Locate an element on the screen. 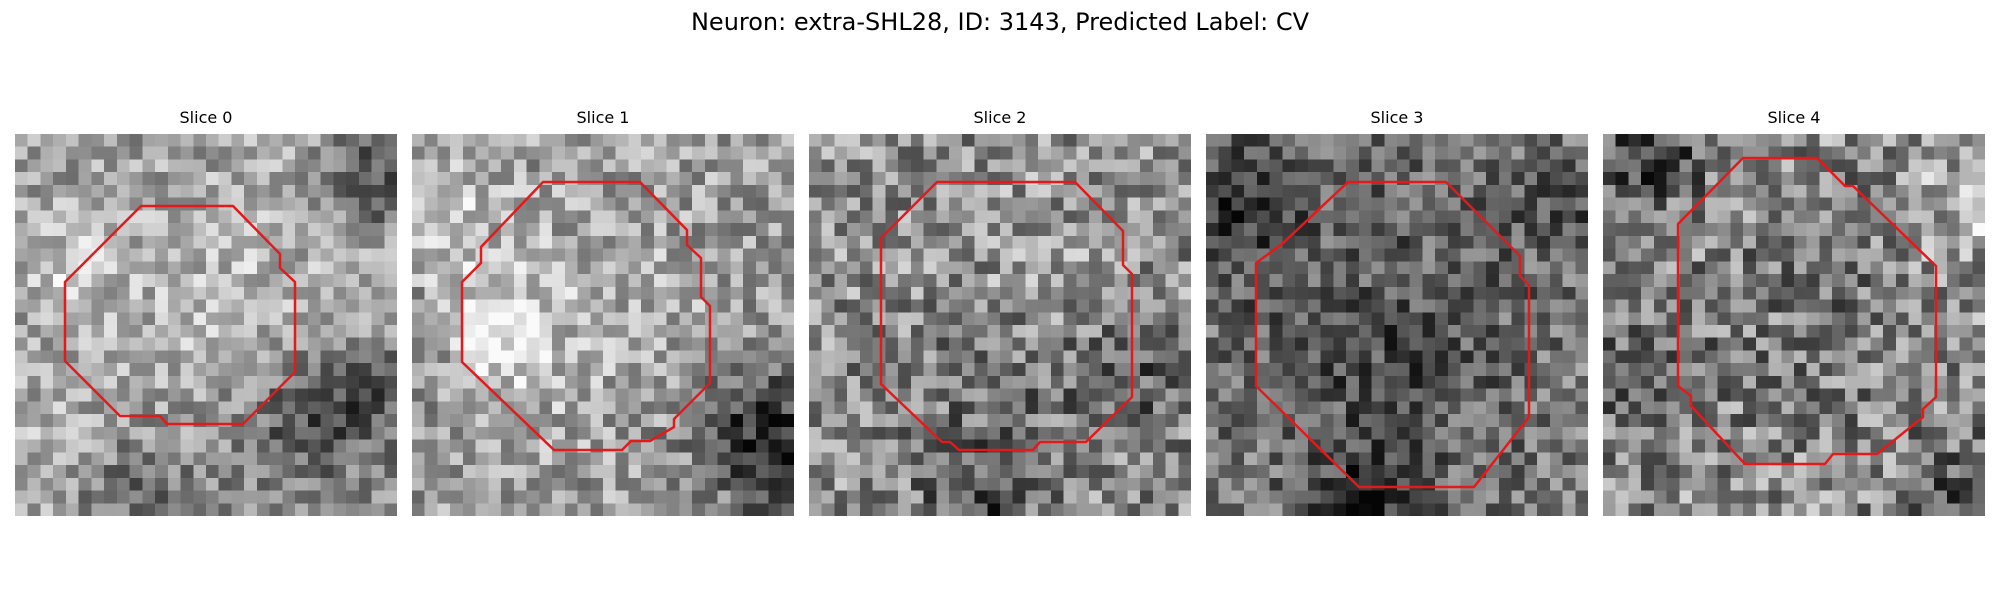 The height and width of the screenshot is (600, 2000). slice-title-1: Slice 1 is located at coordinates (603, 117).